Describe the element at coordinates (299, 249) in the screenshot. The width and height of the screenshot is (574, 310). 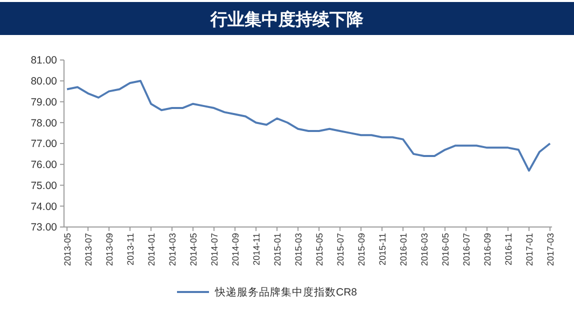
I see `x-tick-label: 2015-03` at that location.